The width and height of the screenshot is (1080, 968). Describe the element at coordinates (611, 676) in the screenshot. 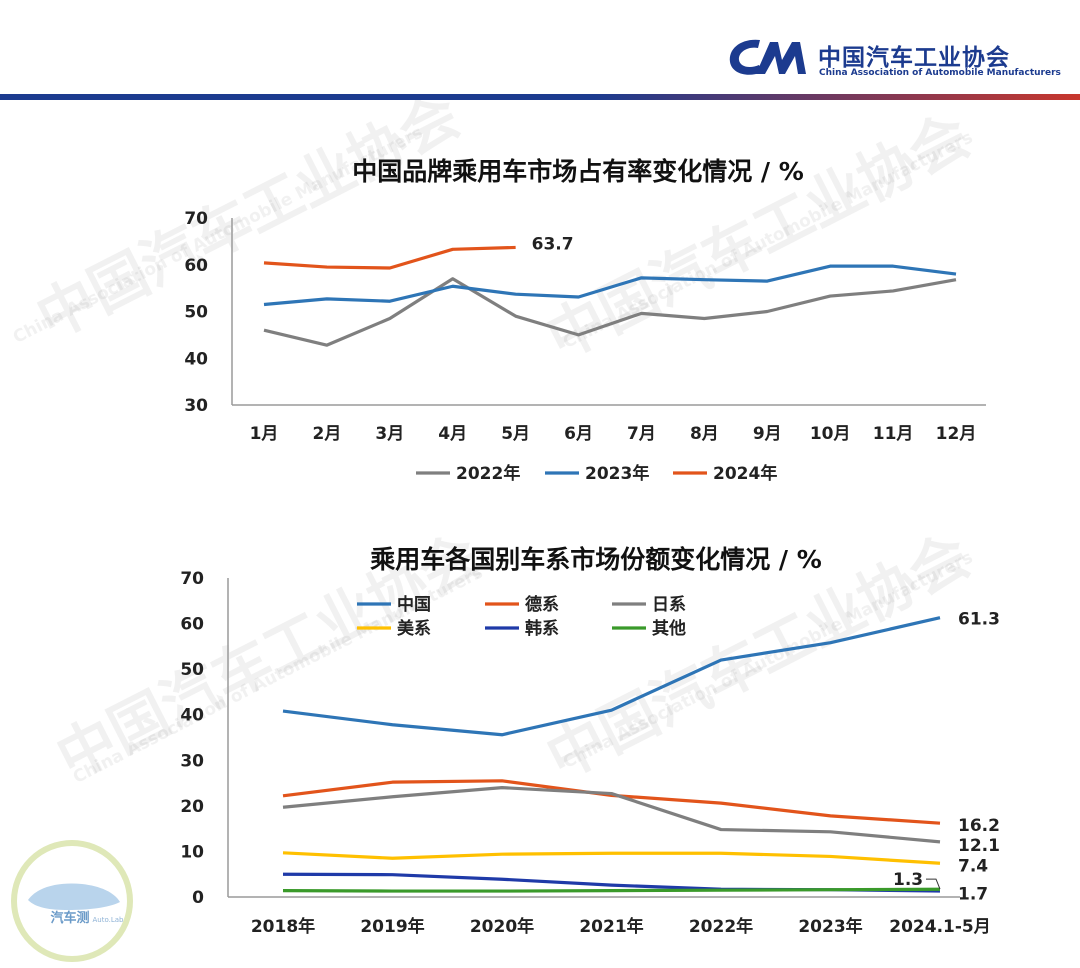

I see `chart2-series-line-中国` at that location.